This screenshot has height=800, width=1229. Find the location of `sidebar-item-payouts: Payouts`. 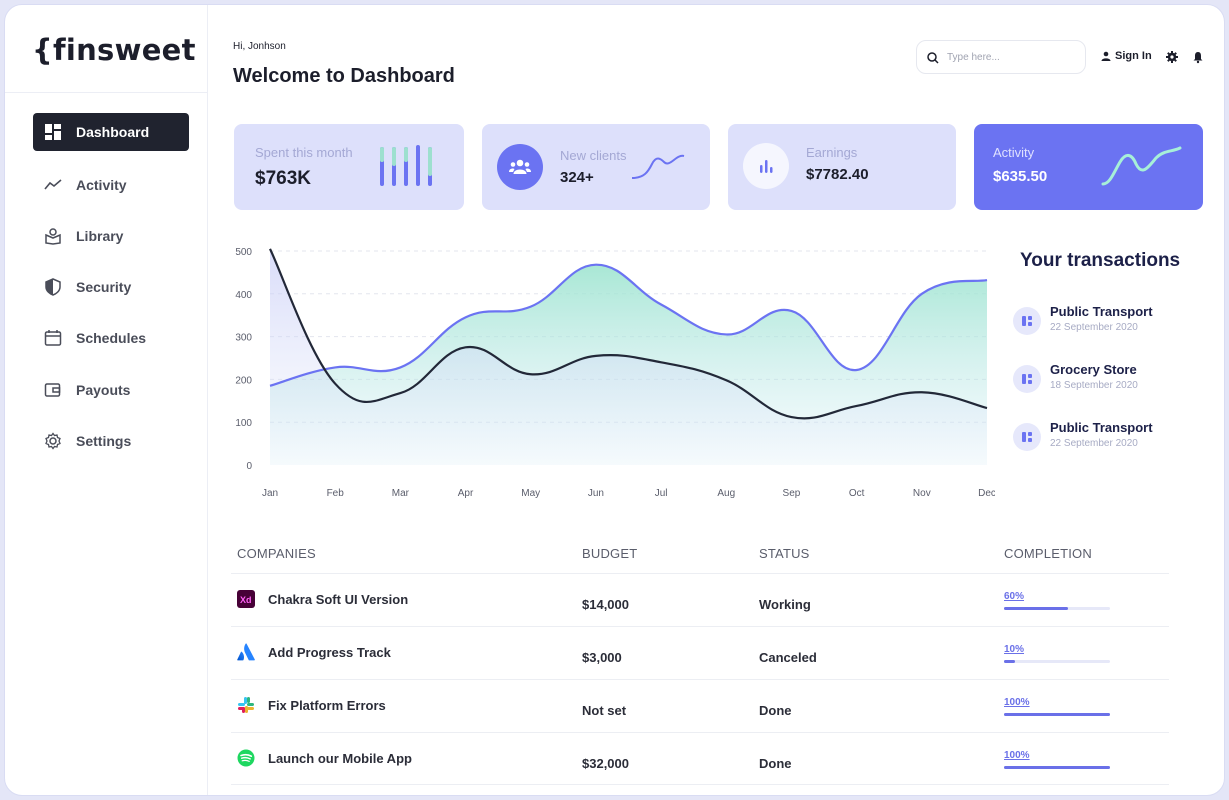

sidebar-item-payouts: Payouts is located at coordinates (111, 390).